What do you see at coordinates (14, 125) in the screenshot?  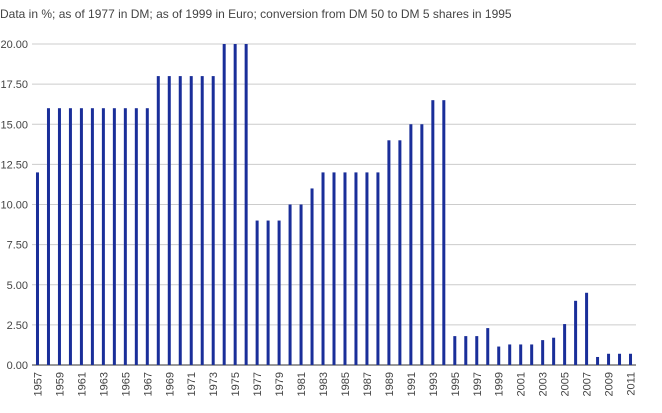 I see `y-tick-label: 15.00` at bounding box center [14, 125].